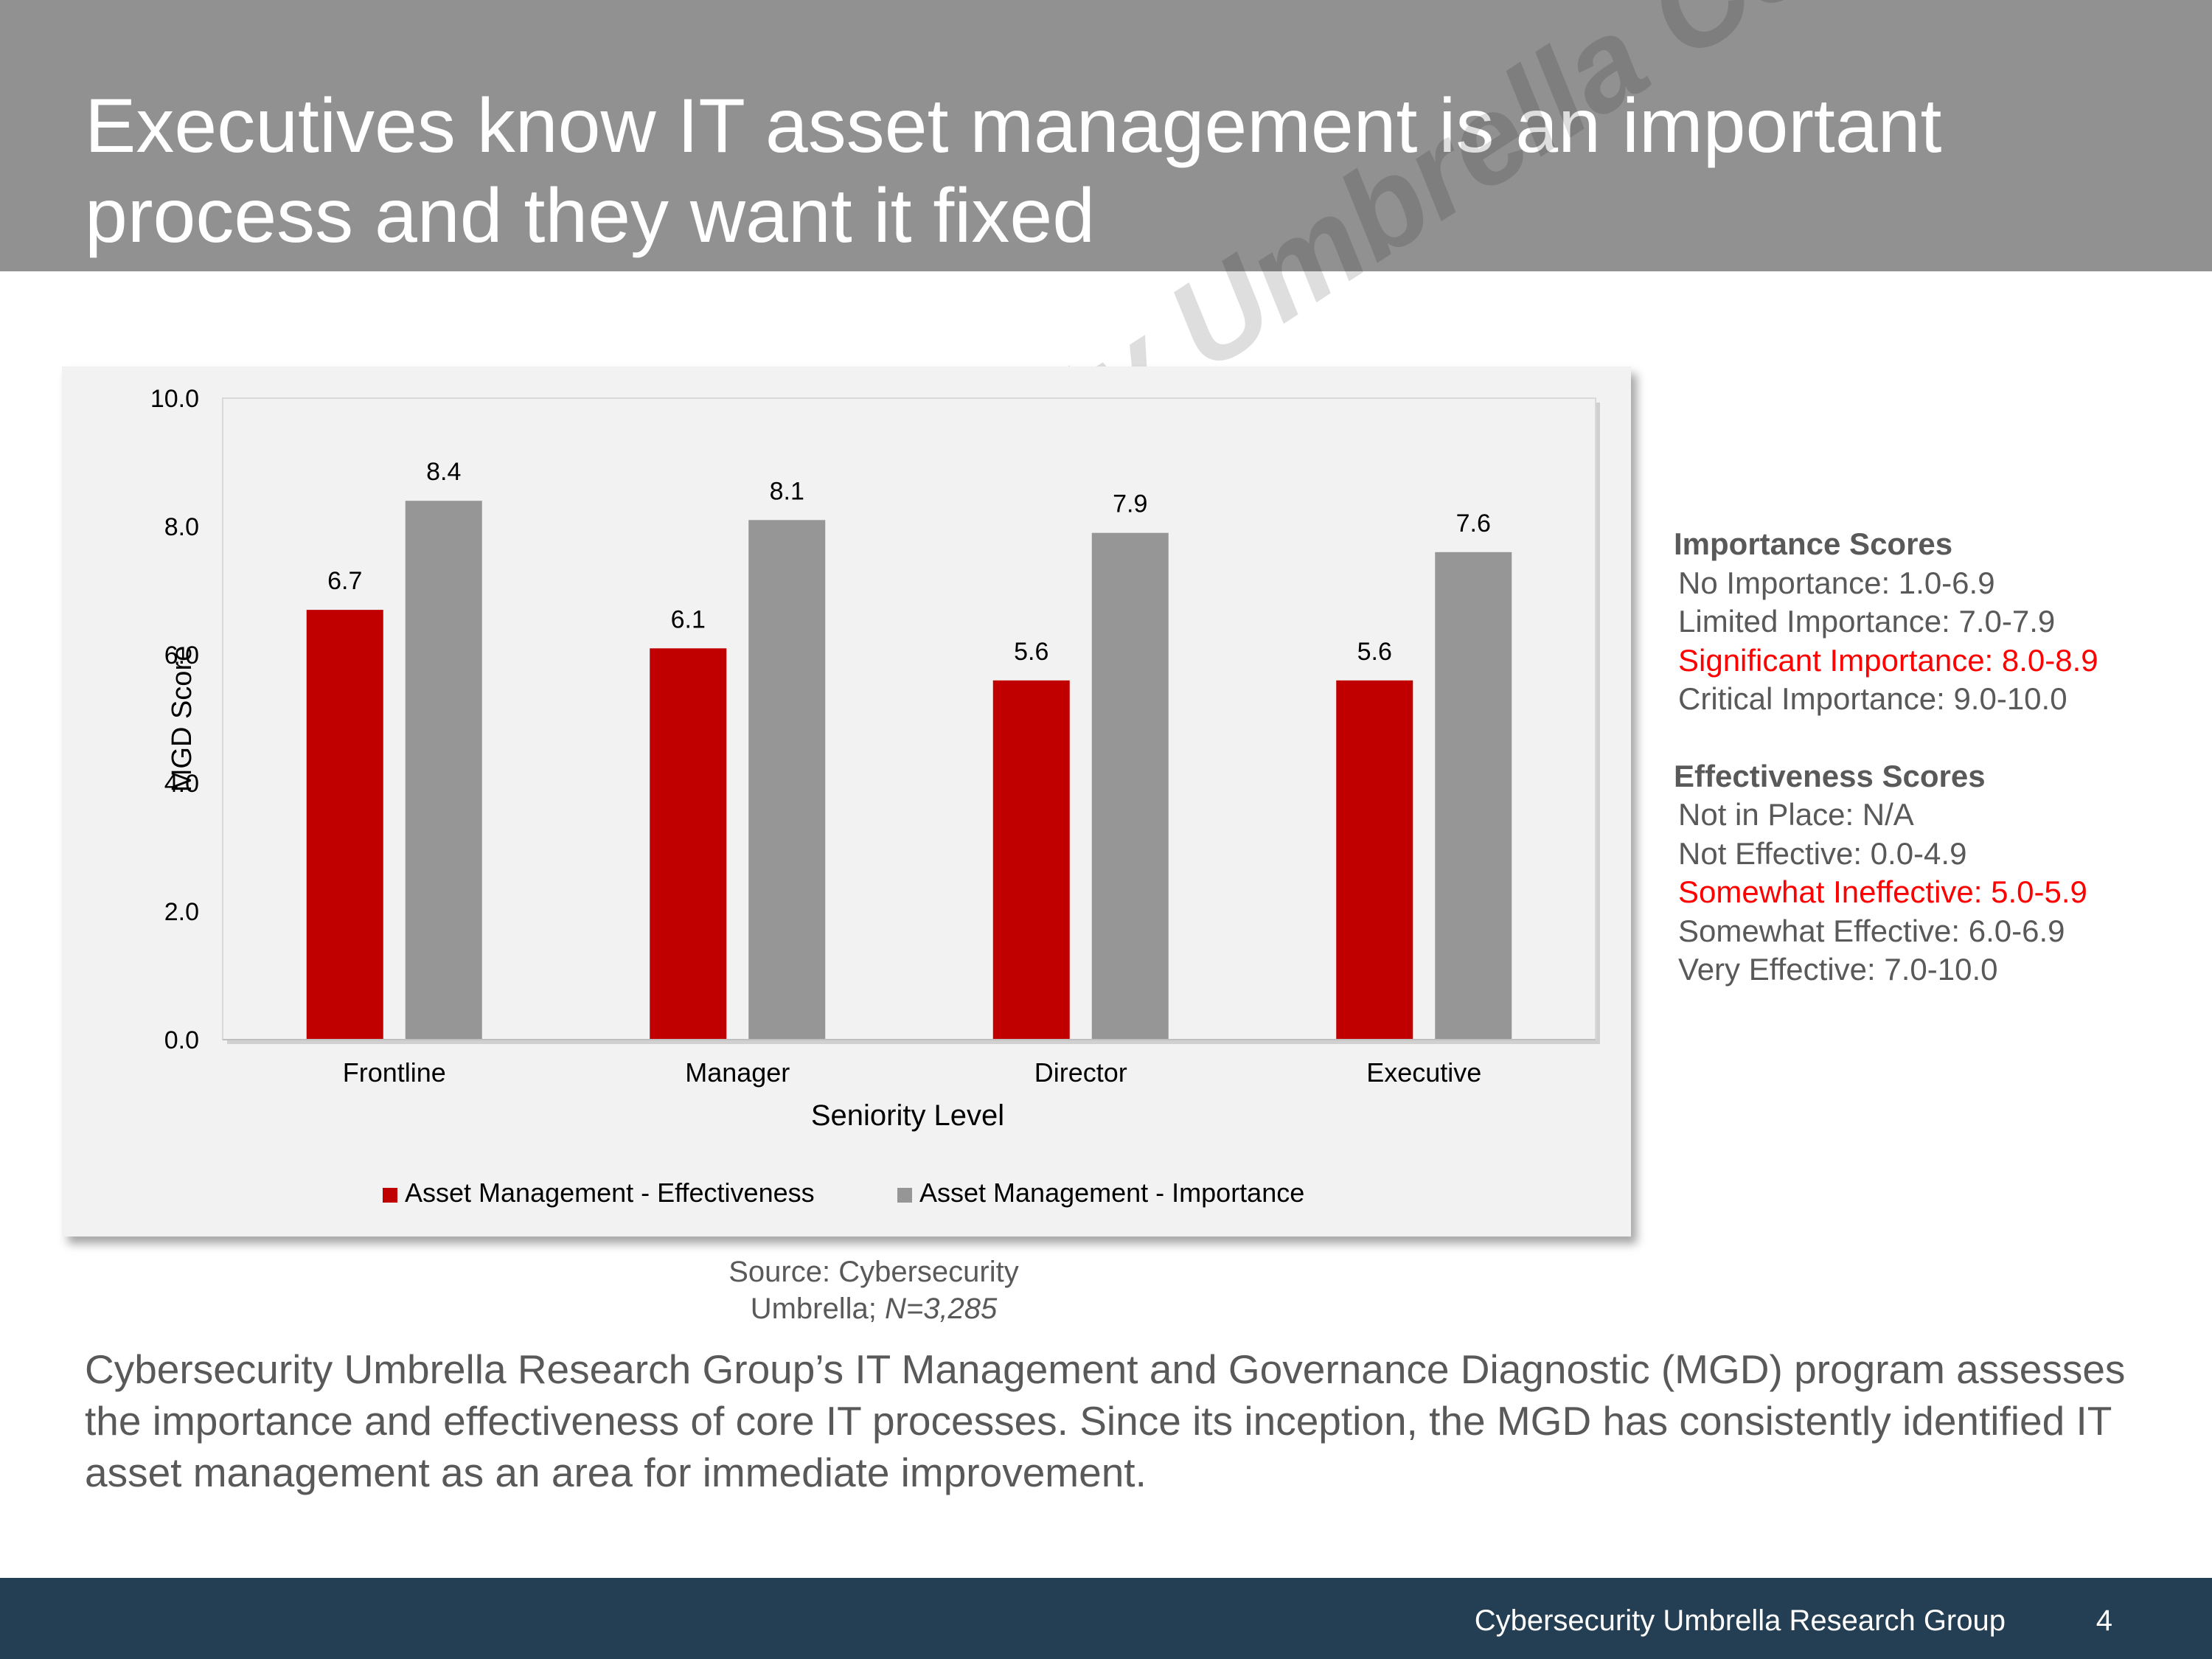  I want to click on data-label: 8.1, so click(787, 491).